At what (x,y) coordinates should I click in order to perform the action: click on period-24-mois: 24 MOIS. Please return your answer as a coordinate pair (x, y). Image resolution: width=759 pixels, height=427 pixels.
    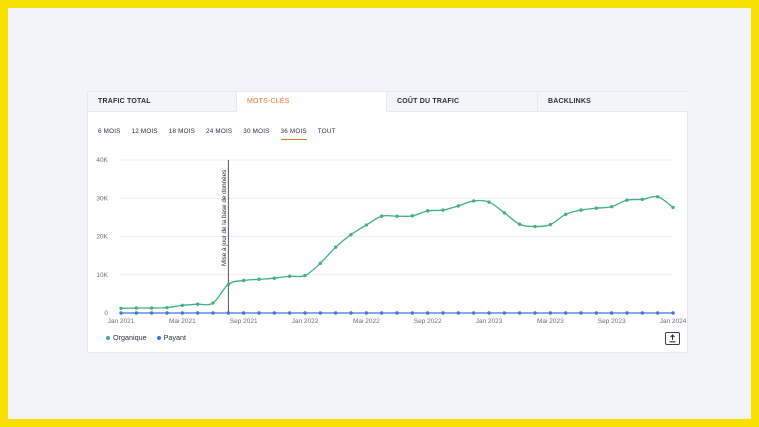
    Looking at the image, I should click on (219, 131).